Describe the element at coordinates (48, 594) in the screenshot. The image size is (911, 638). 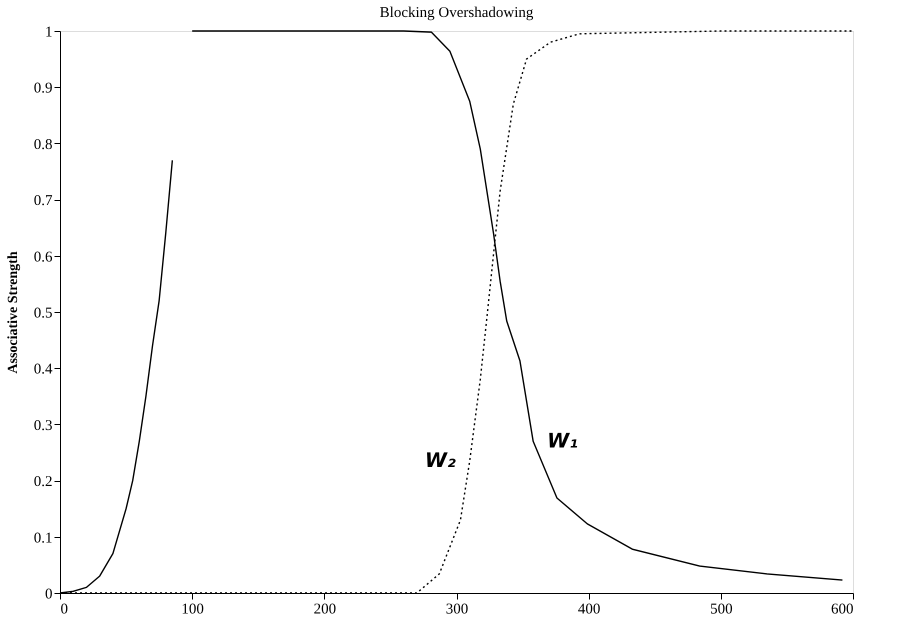
I see `y-tick-label: 0` at that location.